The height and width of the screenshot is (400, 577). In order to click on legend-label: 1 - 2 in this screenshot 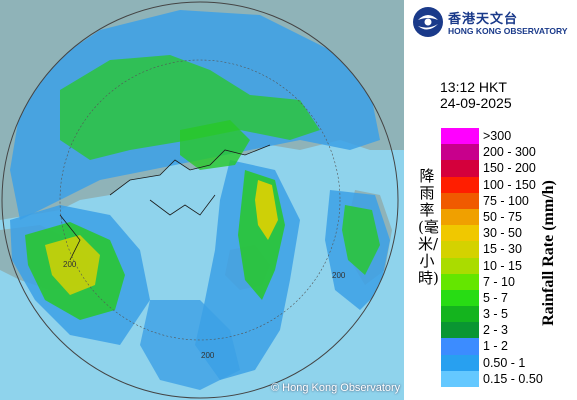, I will do `click(496, 346)`.